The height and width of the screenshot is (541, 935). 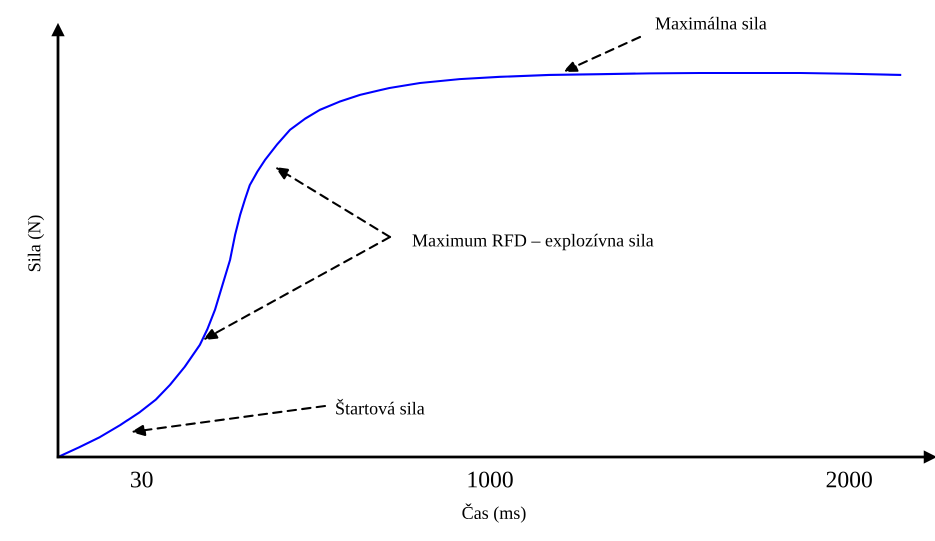 What do you see at coordinates (490, 480) in the screenshot?
I see `x-tick-label: 1000` at bounding box center [490, 480].